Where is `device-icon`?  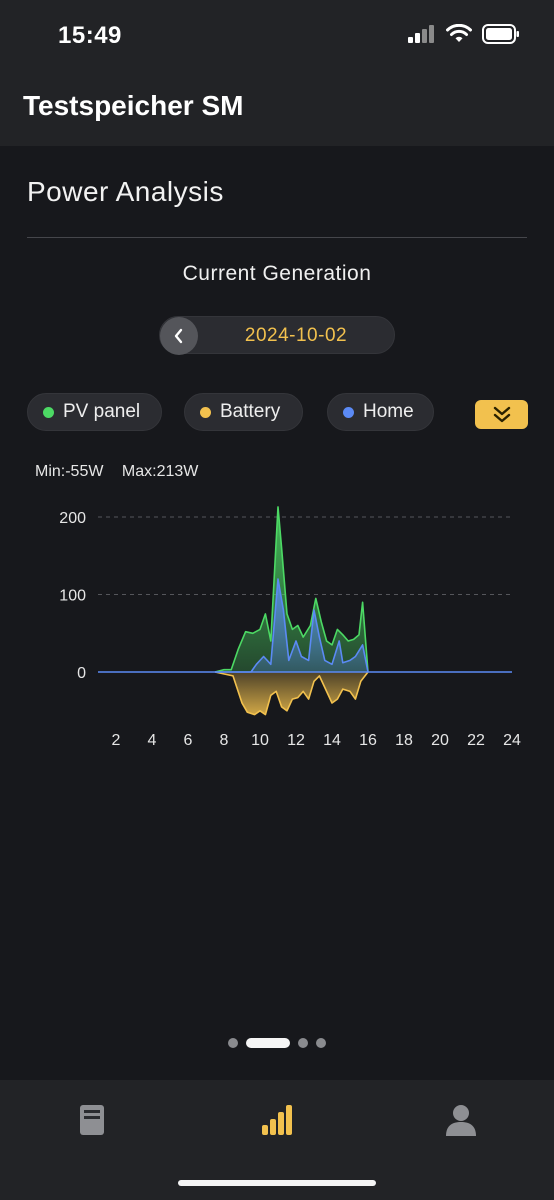 device-icon is located at coordinates (92, 1120).